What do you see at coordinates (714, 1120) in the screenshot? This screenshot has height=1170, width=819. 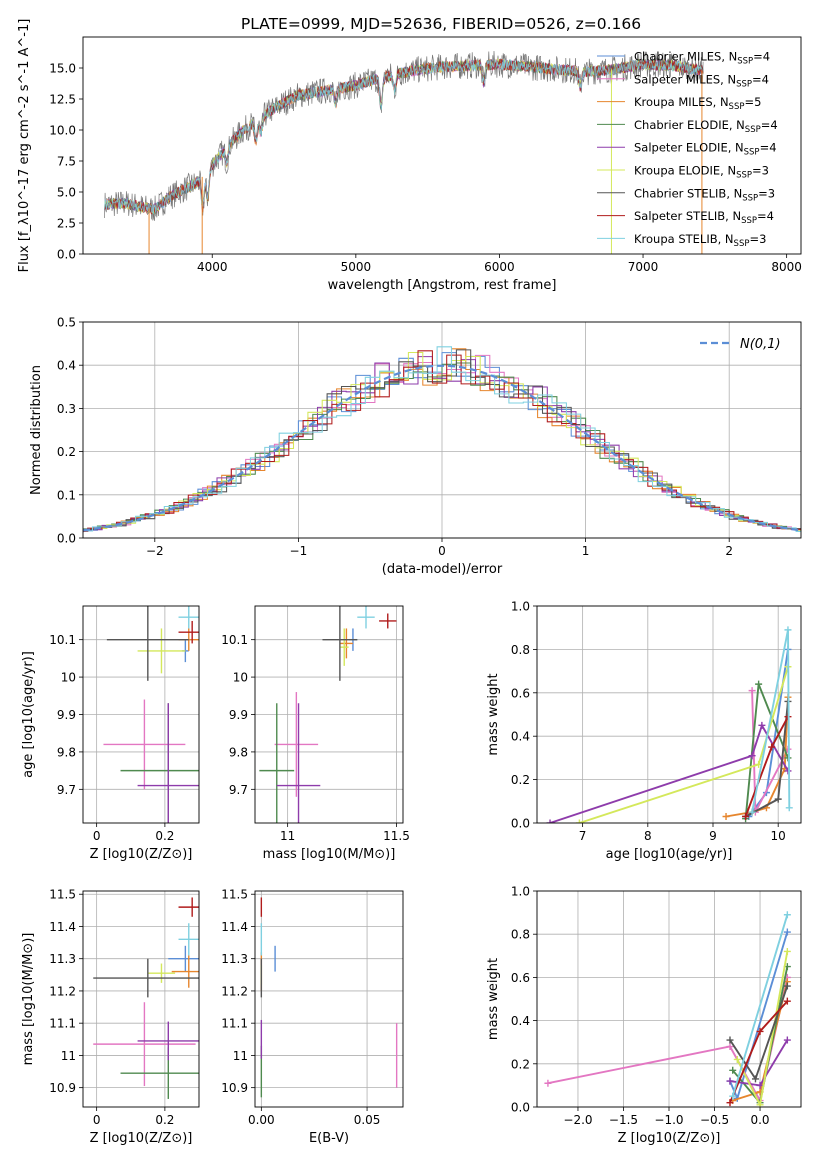 I see `x-tick-label: −0.5` at bounding box center [714, 1120].